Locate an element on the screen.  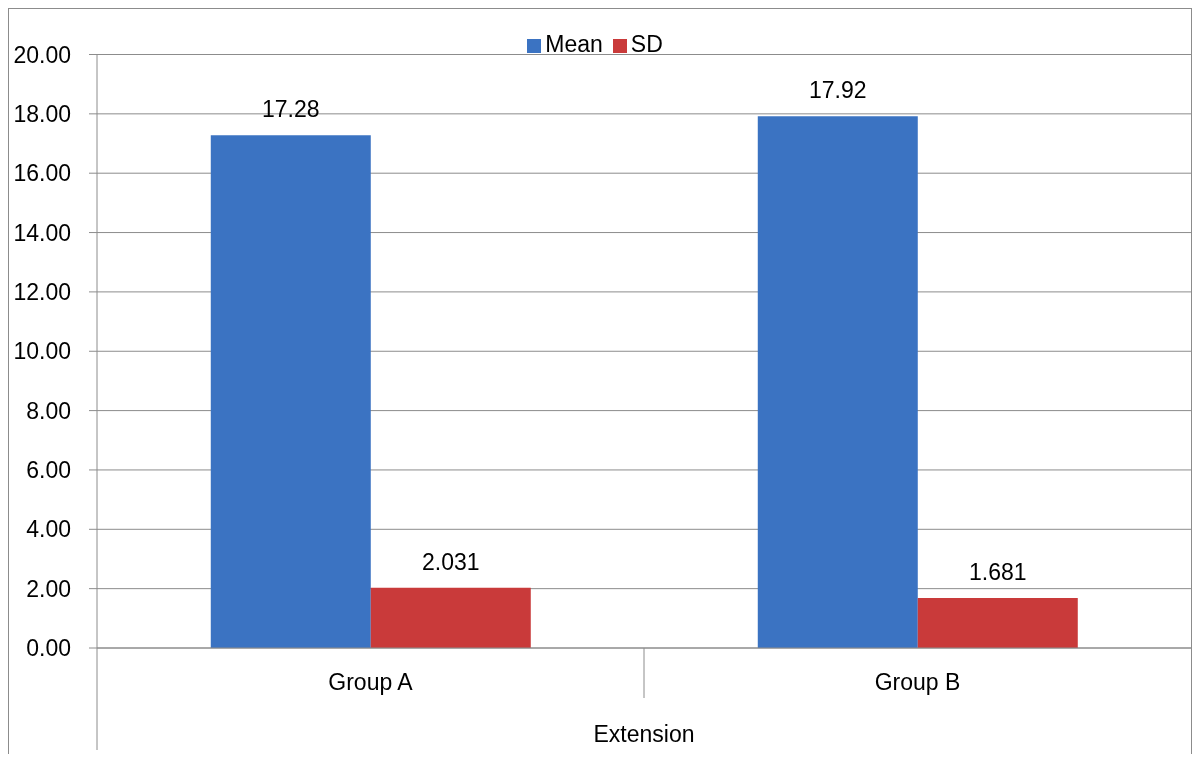
legend-label: SD is located at coordinates (646, 44).